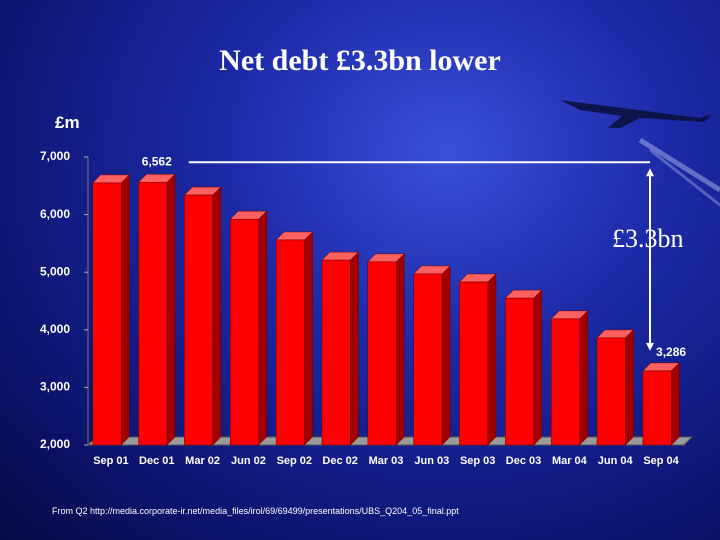 The width and height of the screenshot is (720, 540). I want to click on x-tick-label: Mar 03, so click(386, 461).